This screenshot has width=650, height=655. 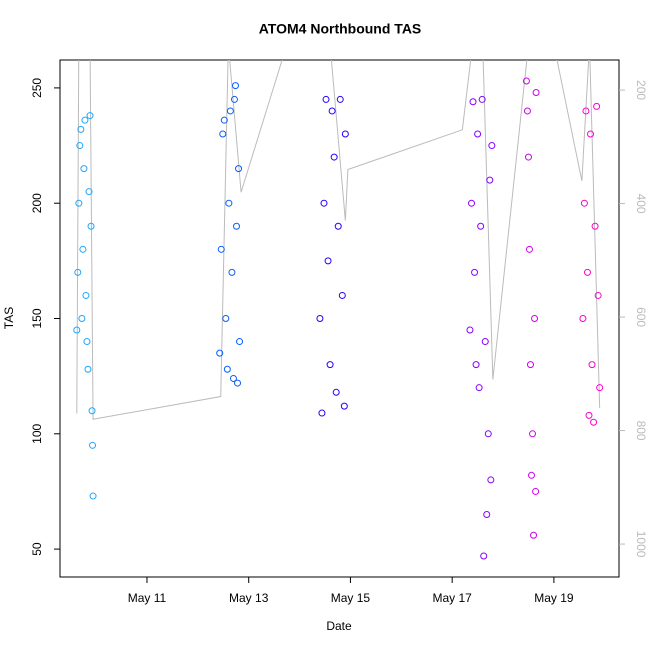 I want to click on y2-tick-label: 600, so click(x=641, y=317).